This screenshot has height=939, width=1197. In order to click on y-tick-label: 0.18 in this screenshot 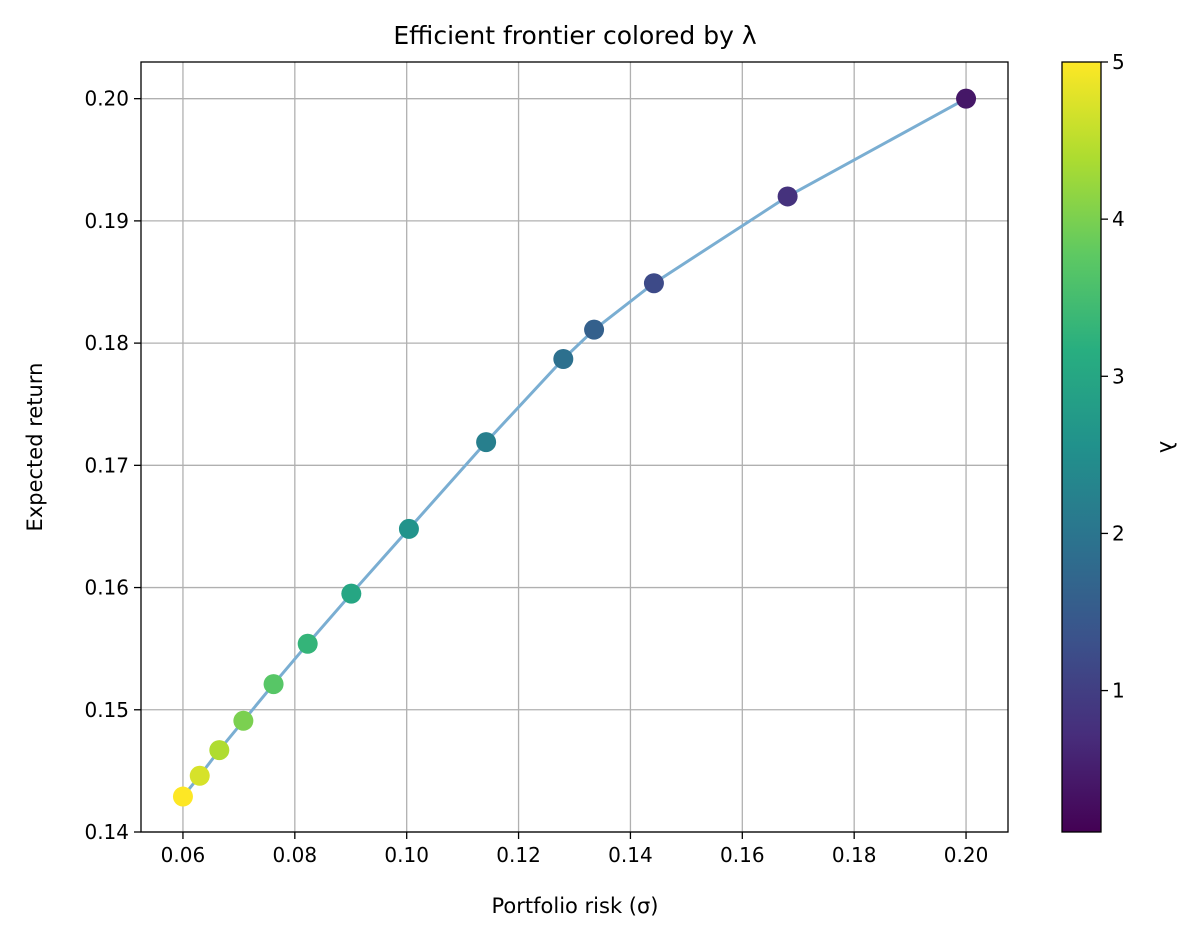, I will do `click(106, 343)`.